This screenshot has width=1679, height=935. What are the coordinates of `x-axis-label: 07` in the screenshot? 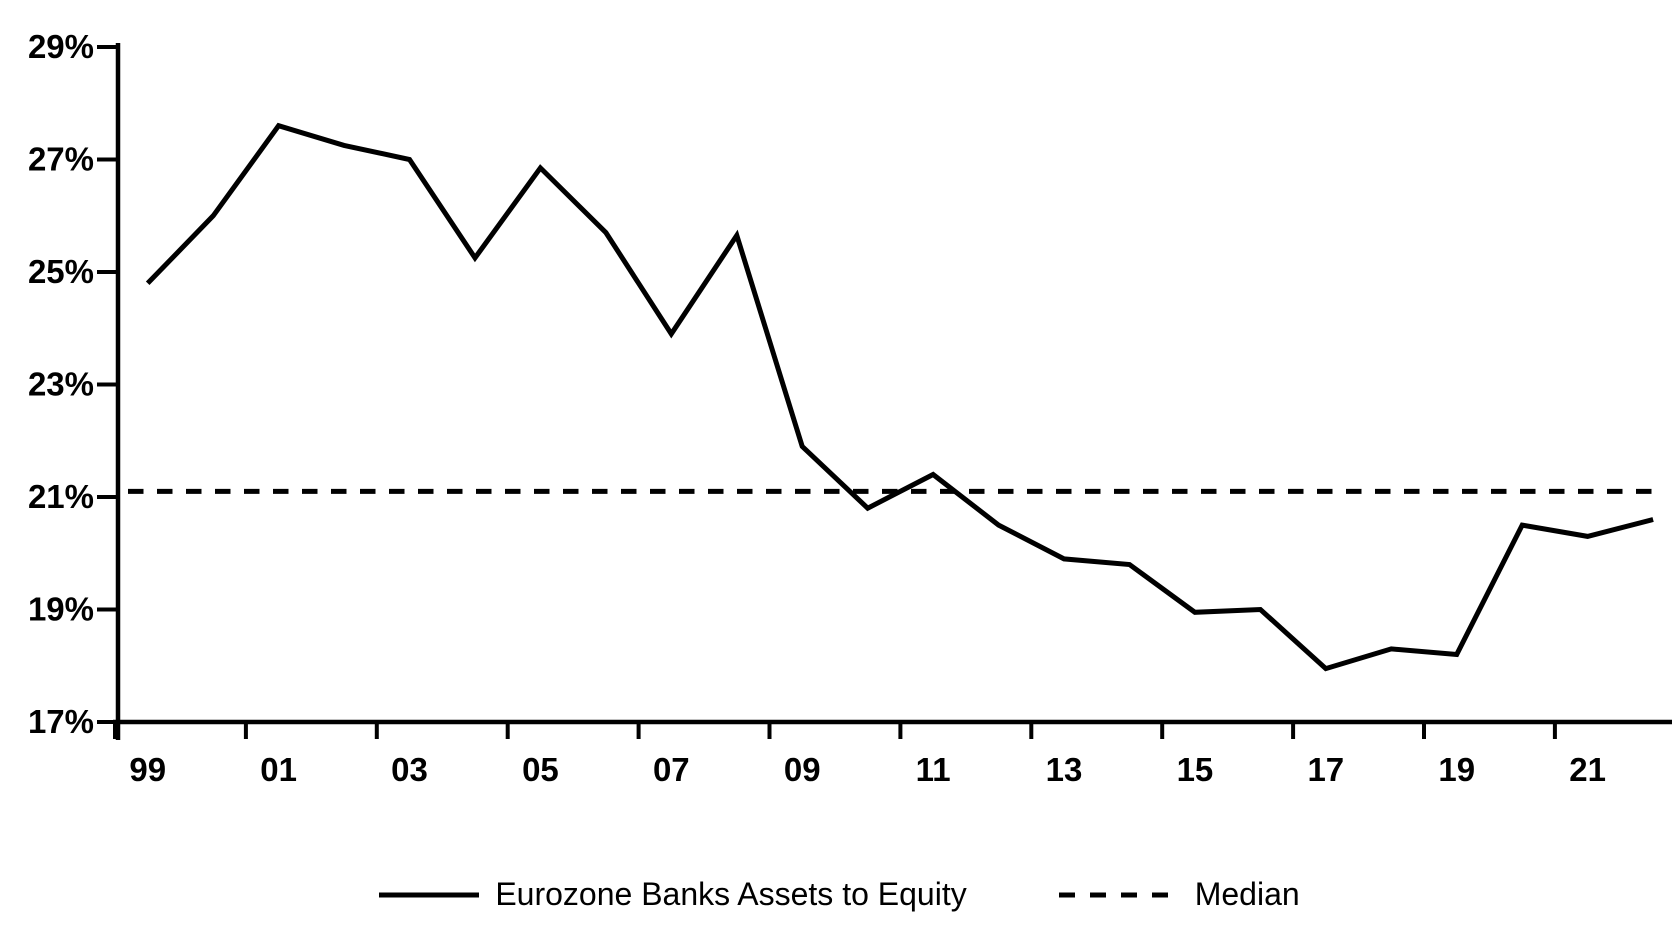 It's located at (671, 769).